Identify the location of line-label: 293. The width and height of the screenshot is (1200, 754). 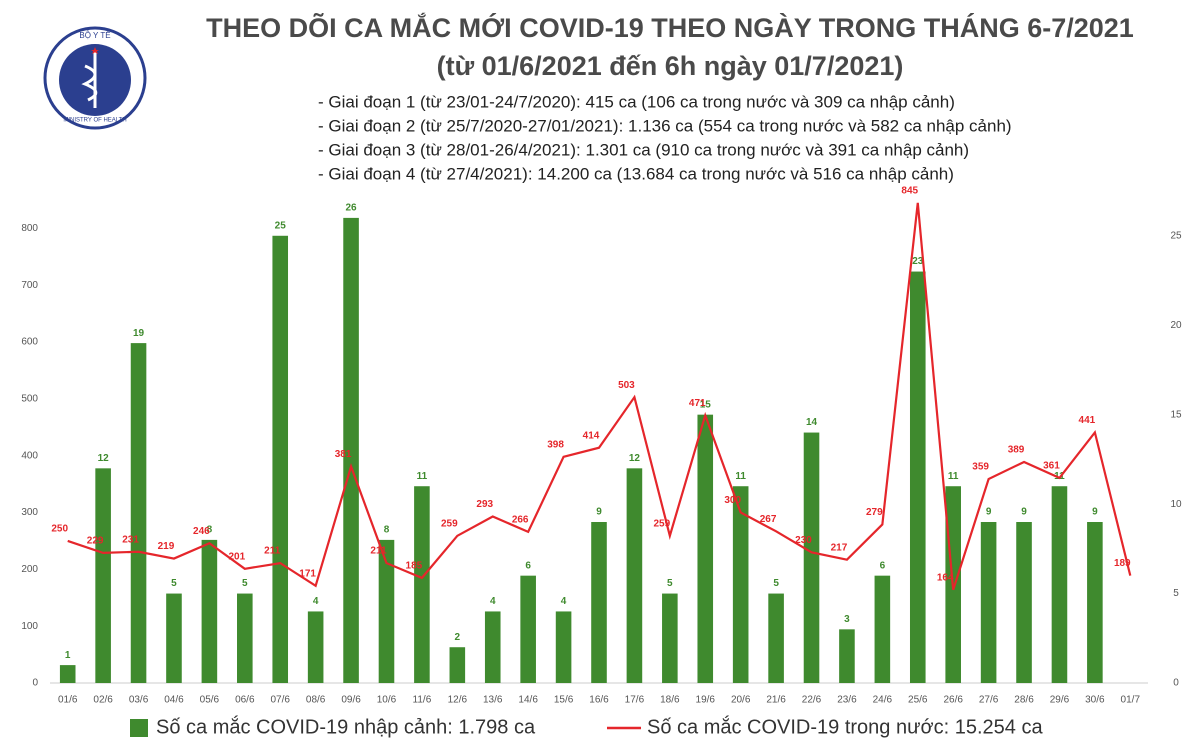
(484, 504).